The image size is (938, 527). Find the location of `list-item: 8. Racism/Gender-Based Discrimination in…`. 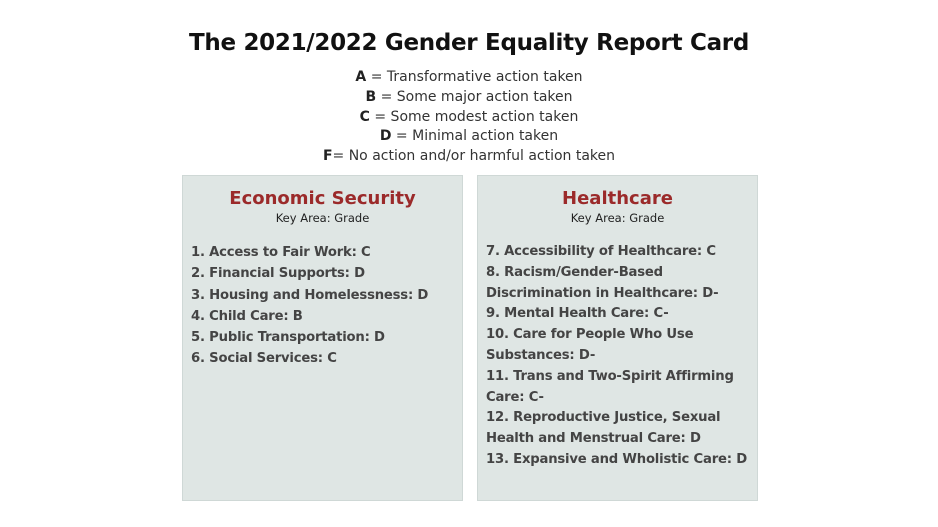

list-item: 8. Racism/Gender-Based Discrimination in… is located at coordinates (602, 282).